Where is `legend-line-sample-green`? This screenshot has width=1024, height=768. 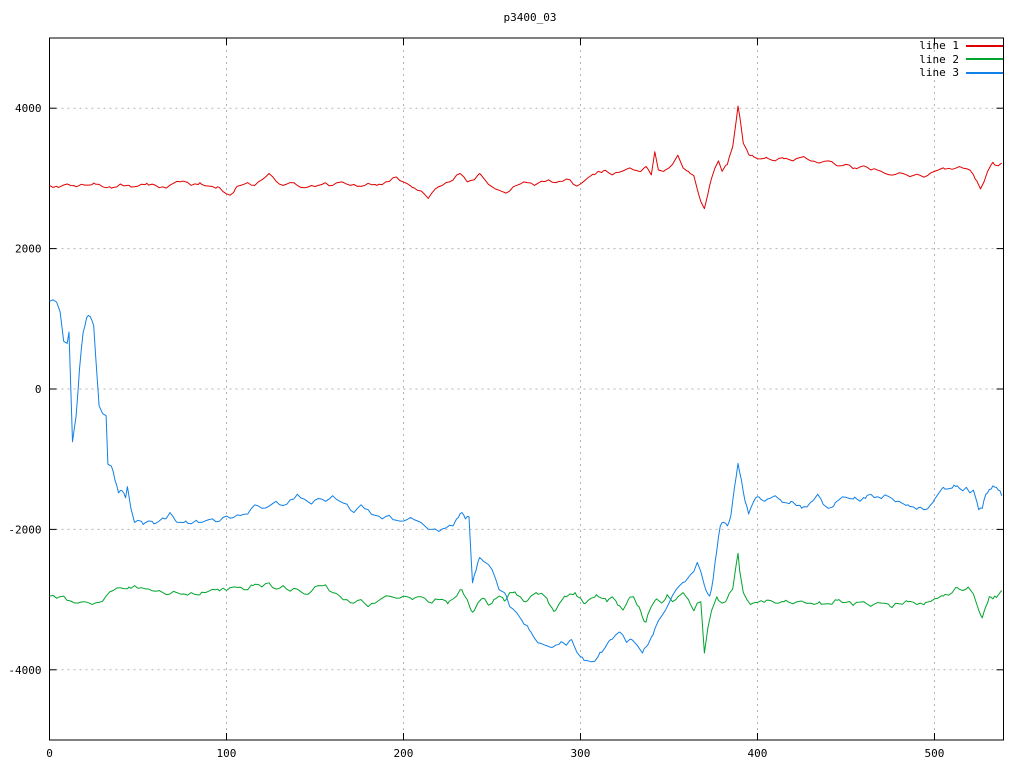 legend-line-sample-green is located at coordinates (984, 59).